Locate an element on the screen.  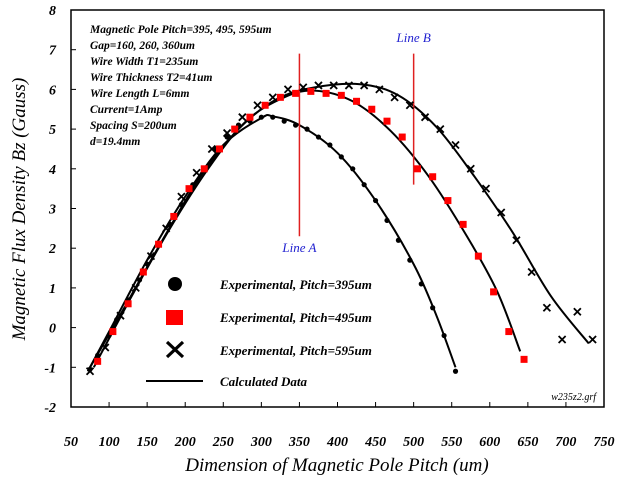
x-tick-label: 600 is located at coordinates (489, 442).